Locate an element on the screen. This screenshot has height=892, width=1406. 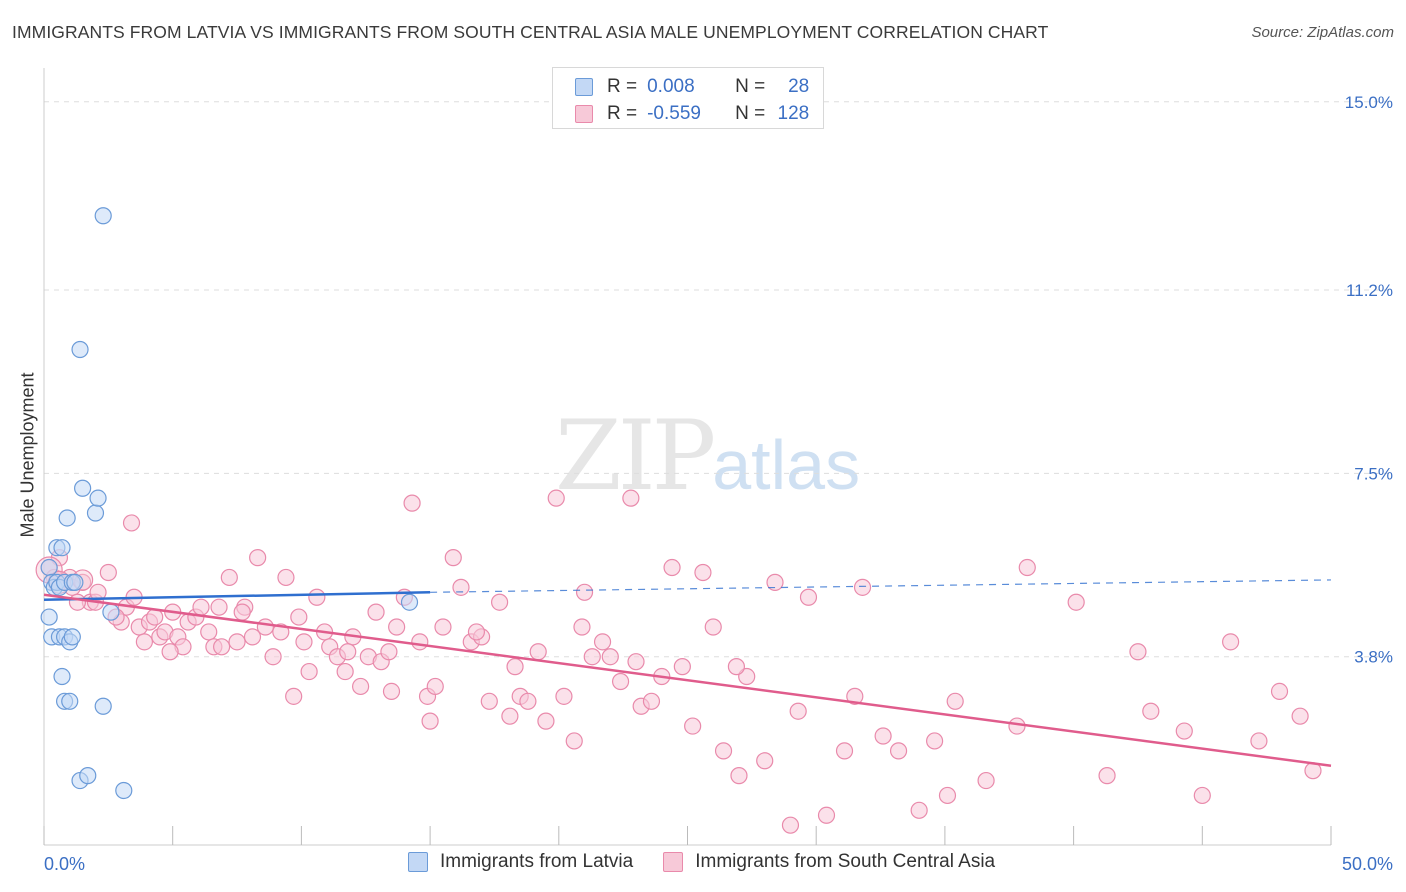
legend-item-south-central-asia: Immigrants from South Central Asia is located at coordinates (829, 862).